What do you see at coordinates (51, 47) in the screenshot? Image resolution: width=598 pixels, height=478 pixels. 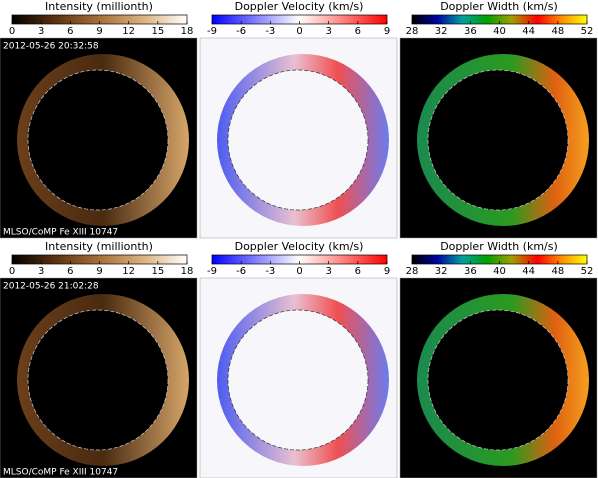 I see `timestamp: 2012-05-26 20:32:58` at bounding box center [51, 47].